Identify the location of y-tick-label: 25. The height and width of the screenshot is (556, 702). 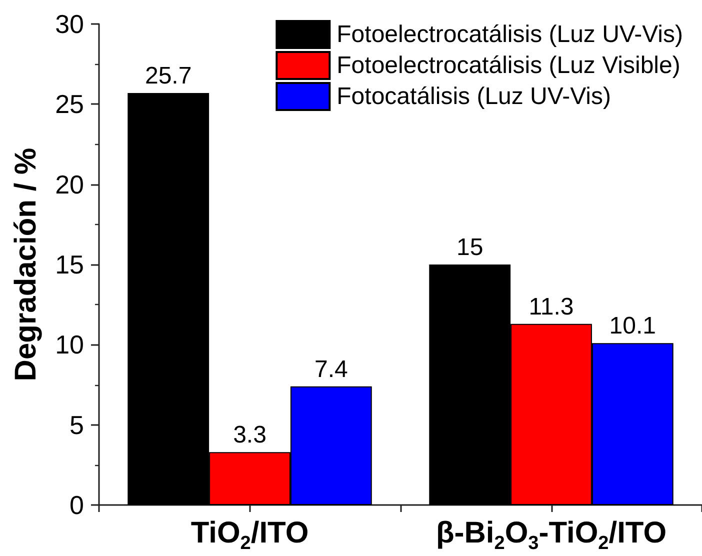
(69, 104).